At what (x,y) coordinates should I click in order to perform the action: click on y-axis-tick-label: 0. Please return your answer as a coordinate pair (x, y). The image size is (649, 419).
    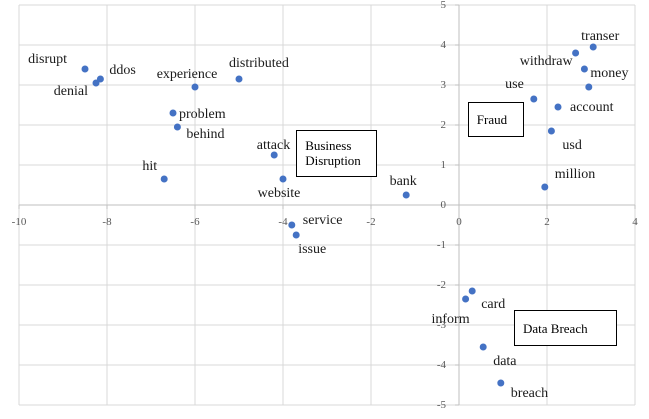
    Looking at the image, I should click on (443, 205).